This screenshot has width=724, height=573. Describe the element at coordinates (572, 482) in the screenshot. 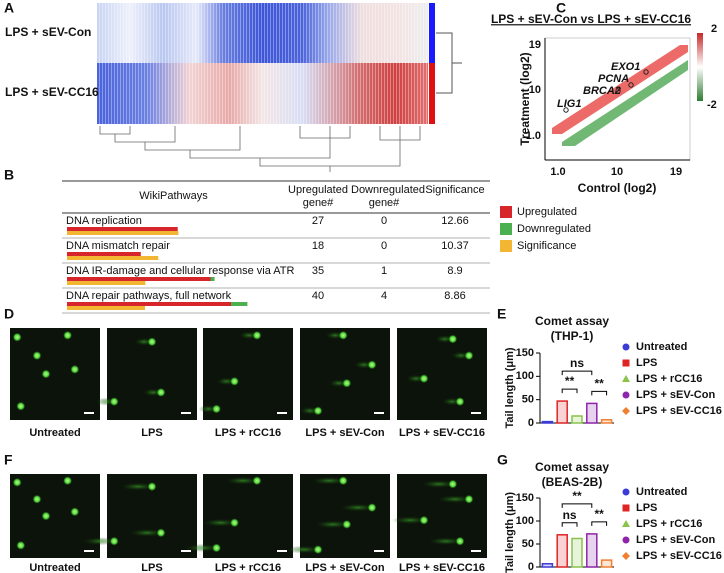

I see `chart-subtitle: (BEAS-2B)` at that location.